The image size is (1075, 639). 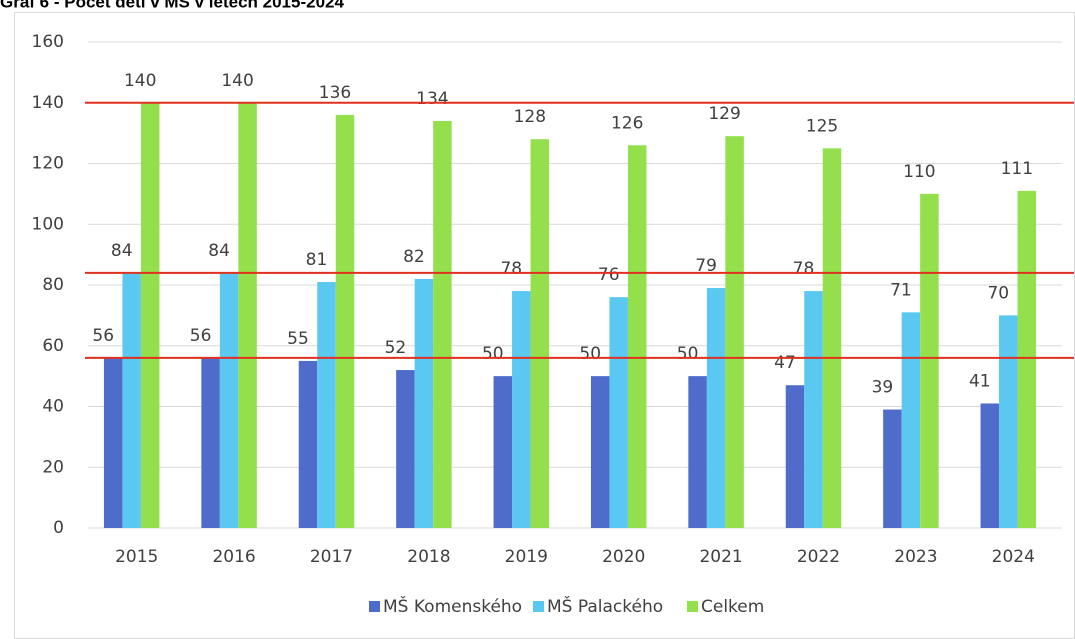 I want to click on value-label: 41, so click(x=980, y=381).